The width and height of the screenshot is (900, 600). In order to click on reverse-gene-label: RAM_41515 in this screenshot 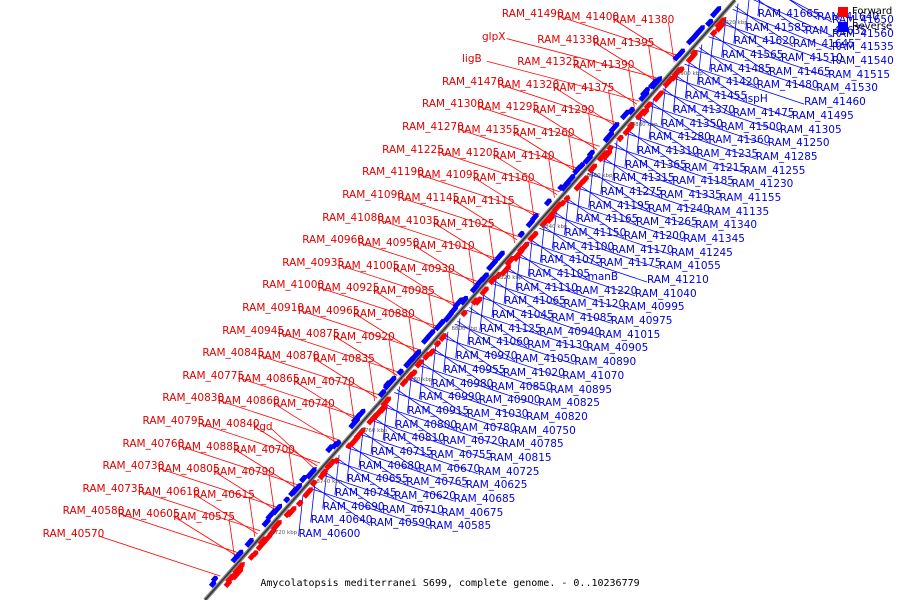, I will do `click(859, 74)`.